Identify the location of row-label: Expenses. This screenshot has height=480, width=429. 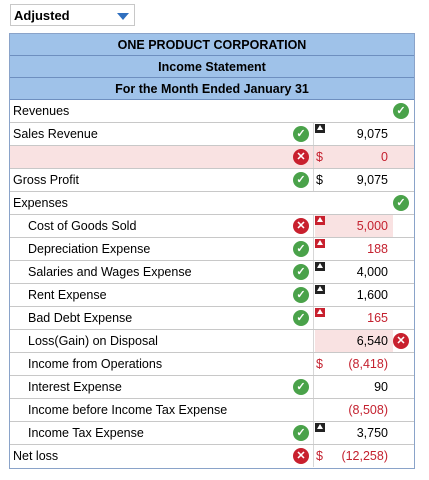
(40, 203).